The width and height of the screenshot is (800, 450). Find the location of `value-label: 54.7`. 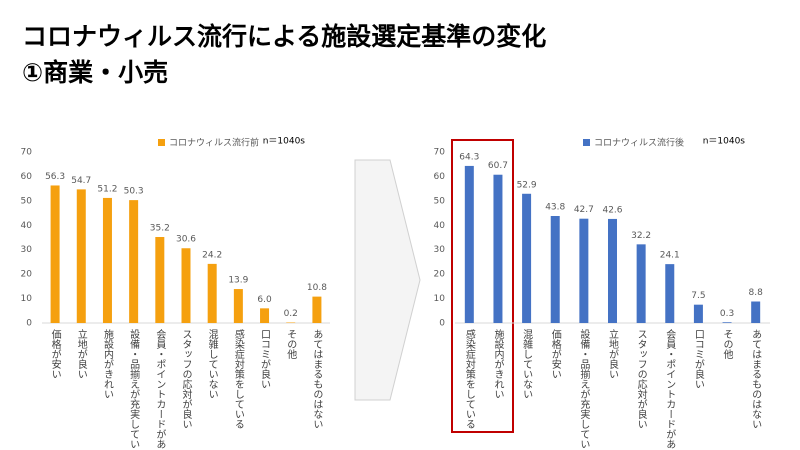

value-label: 54.7 is located at coordinates (81, 181).